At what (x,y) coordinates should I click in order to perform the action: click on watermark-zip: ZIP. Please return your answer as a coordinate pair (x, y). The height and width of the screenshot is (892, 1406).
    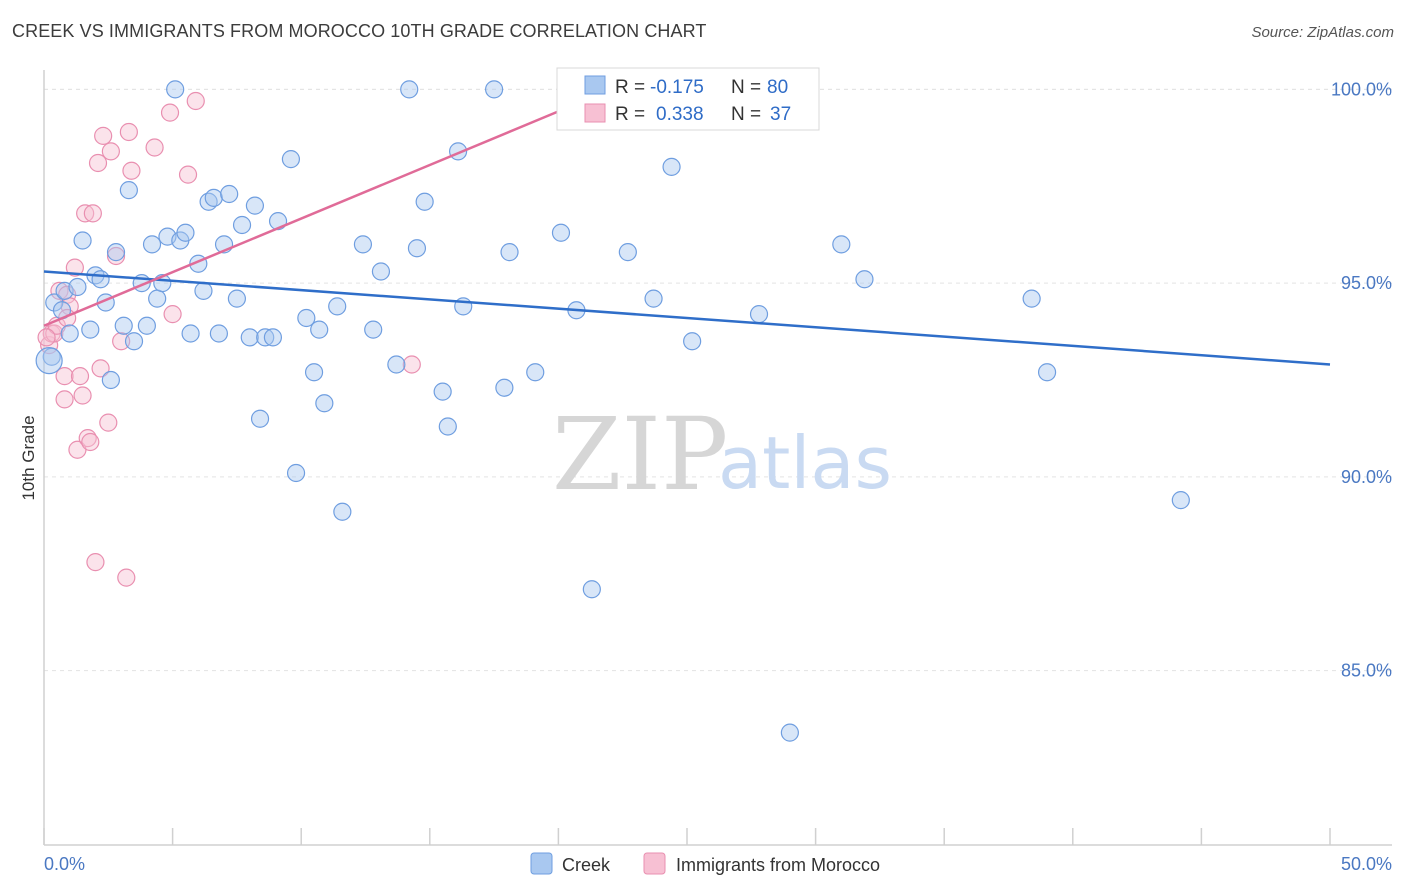
    Looking at the image, I should click on (640, 454).